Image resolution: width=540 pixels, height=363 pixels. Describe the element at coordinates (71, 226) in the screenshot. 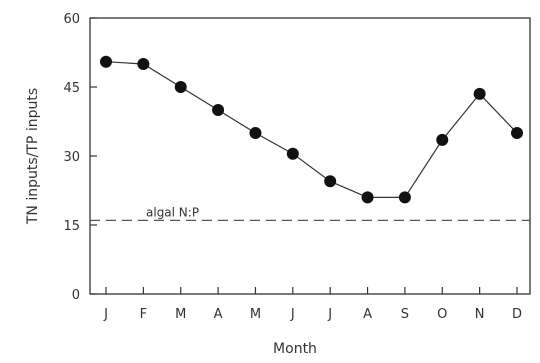

I see `y-tick-label: 15` at that location.